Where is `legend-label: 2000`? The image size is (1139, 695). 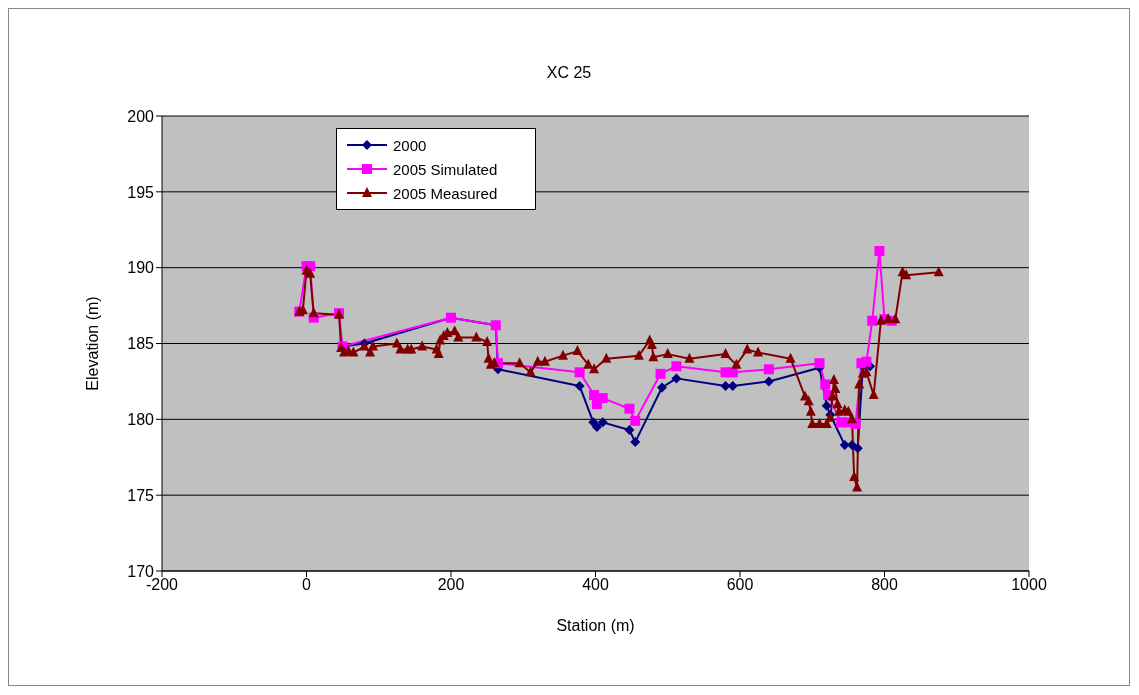 legend-label: 2000 is located at coordinates (410, 145).